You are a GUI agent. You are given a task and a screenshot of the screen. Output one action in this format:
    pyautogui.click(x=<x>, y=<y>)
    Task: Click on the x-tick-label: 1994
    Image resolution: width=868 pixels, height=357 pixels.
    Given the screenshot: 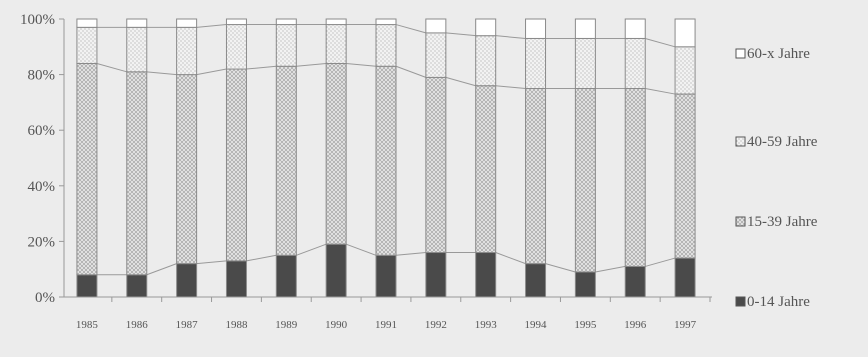 What is the action you would take?
    pyautogui.click(x=536, y=325)
    